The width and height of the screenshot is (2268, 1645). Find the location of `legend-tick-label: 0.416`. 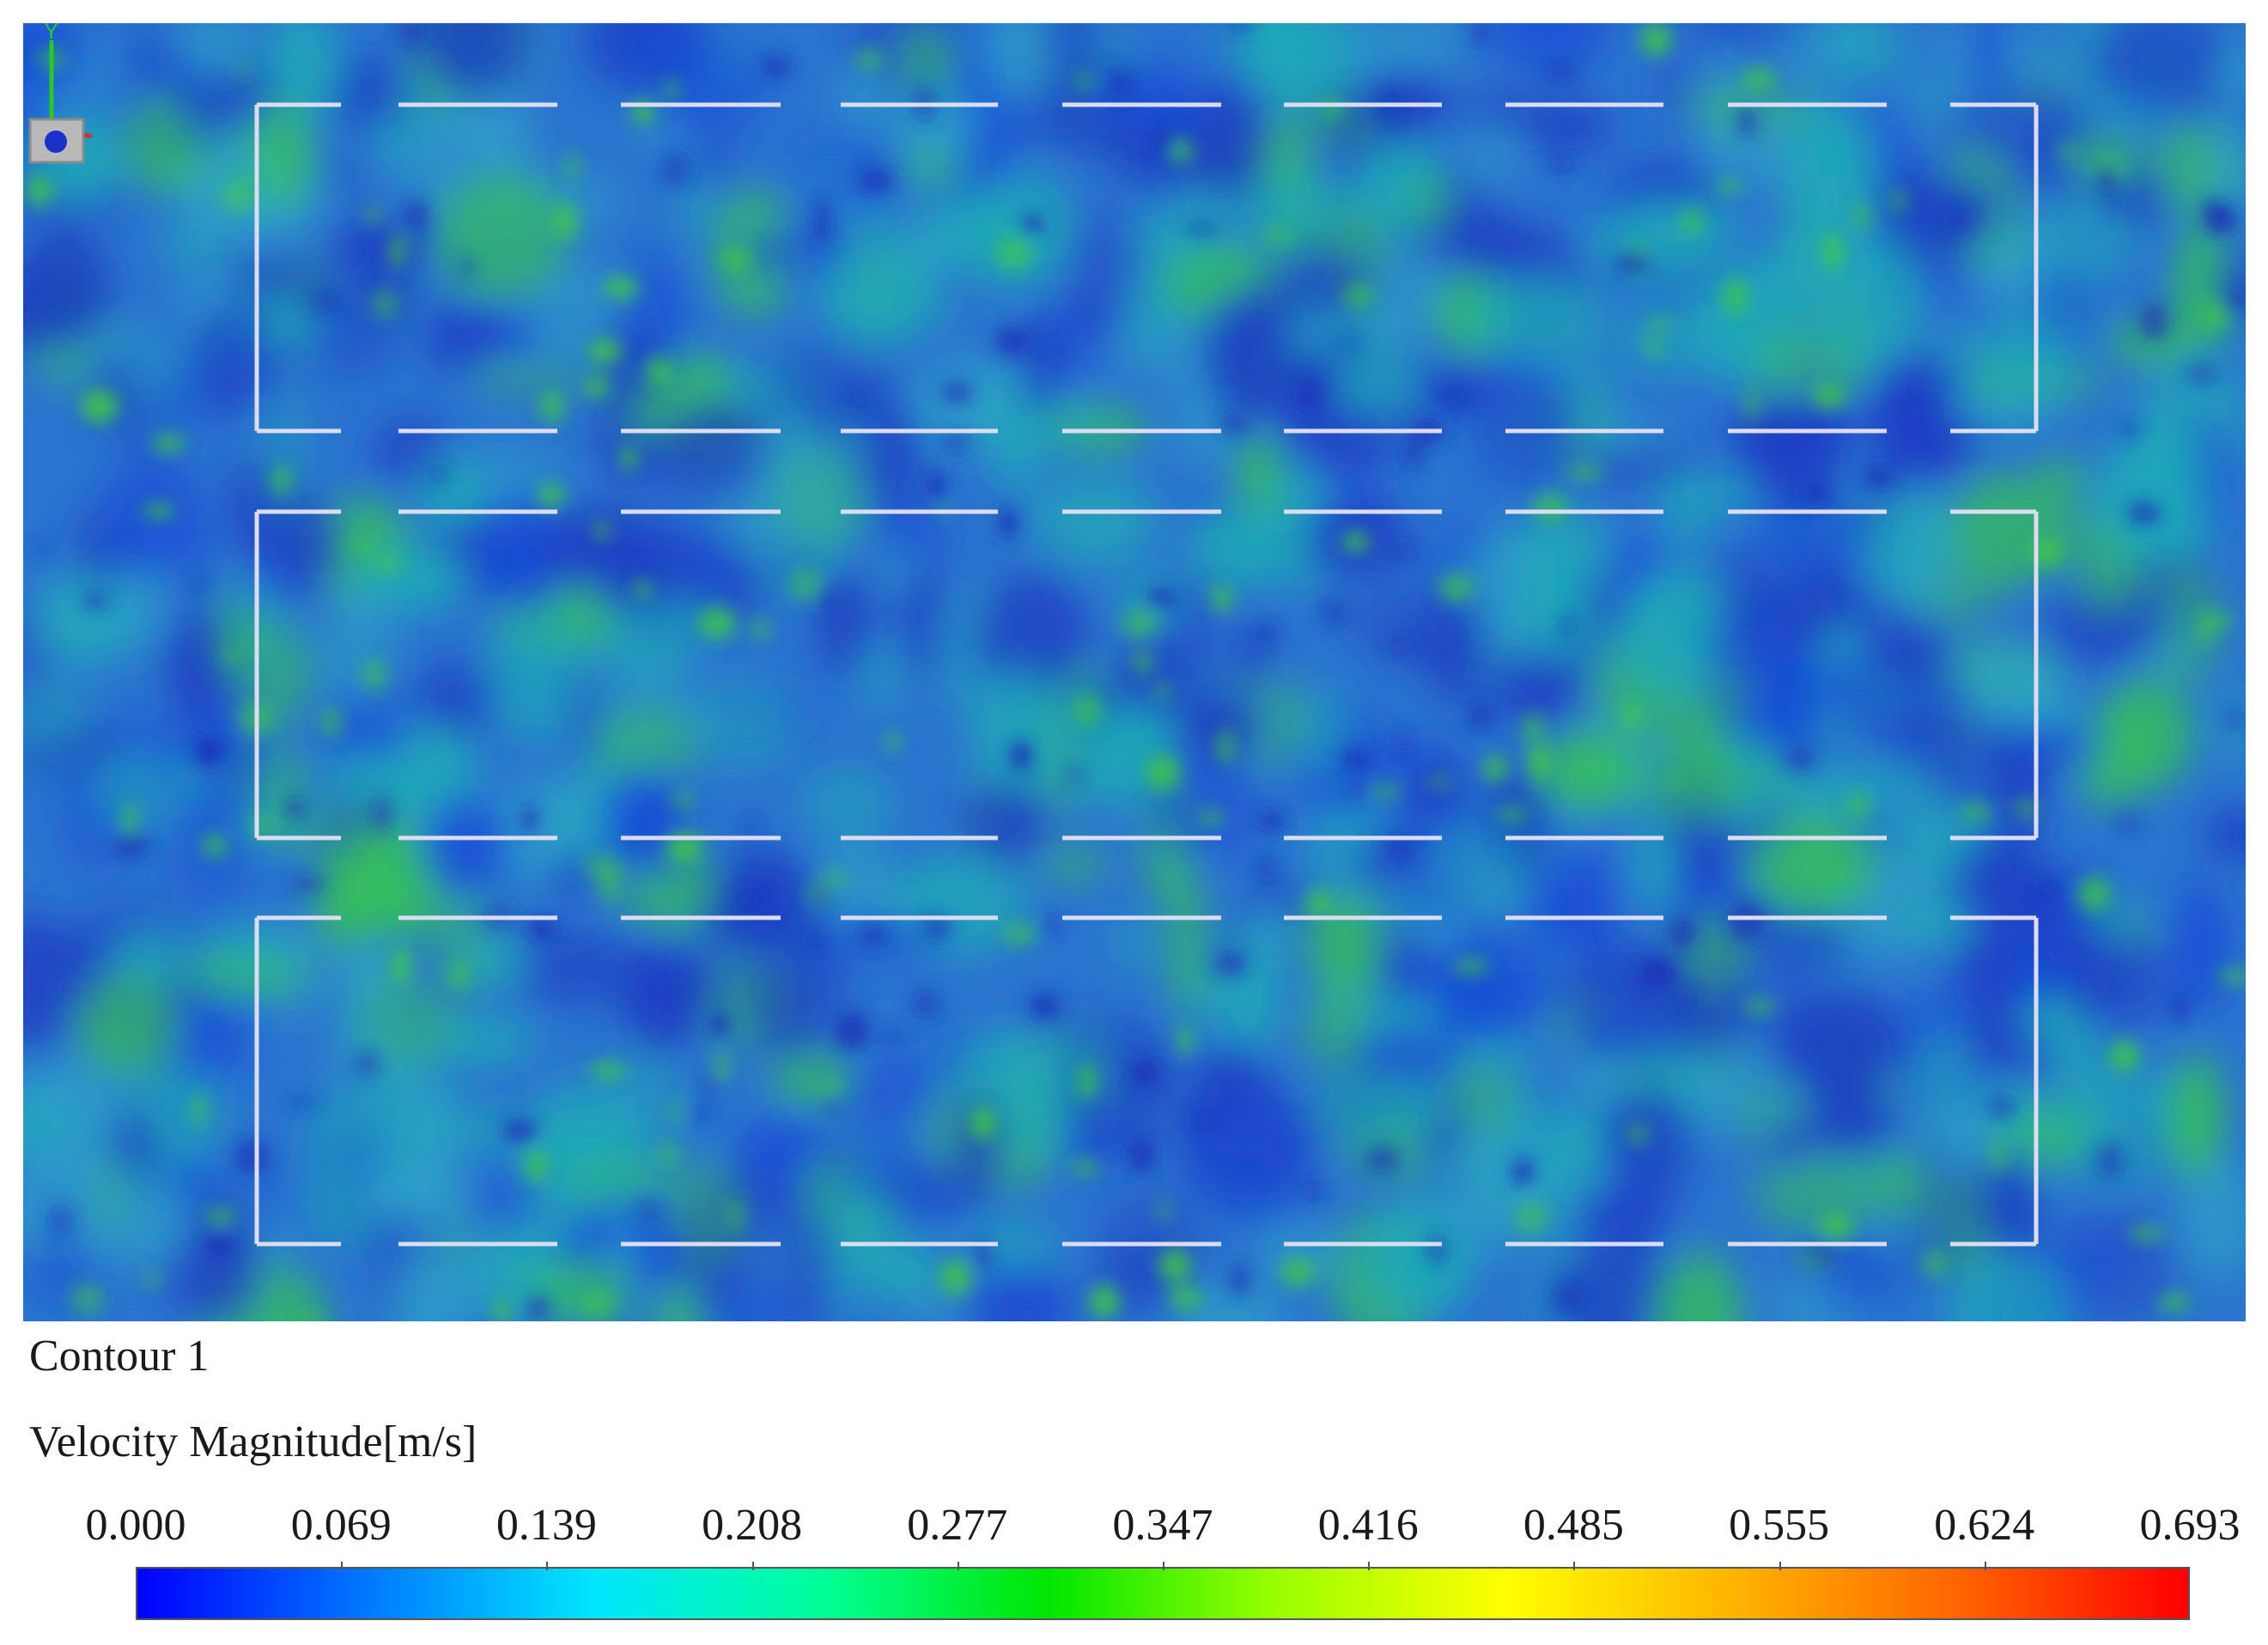

legend-tick-label: 0.416 is located at coordinates (1368, 1526).